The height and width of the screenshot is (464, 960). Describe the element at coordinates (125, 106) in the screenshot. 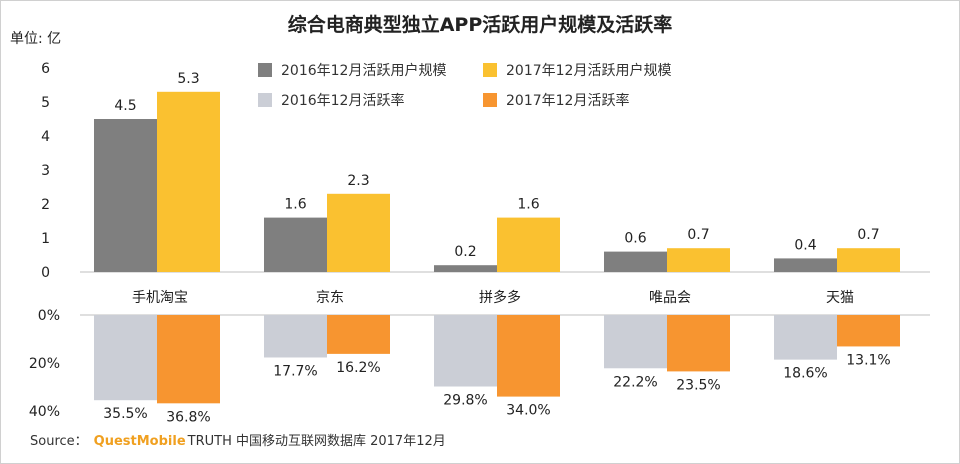

I see `bar-value-label: 4.5` at that location.